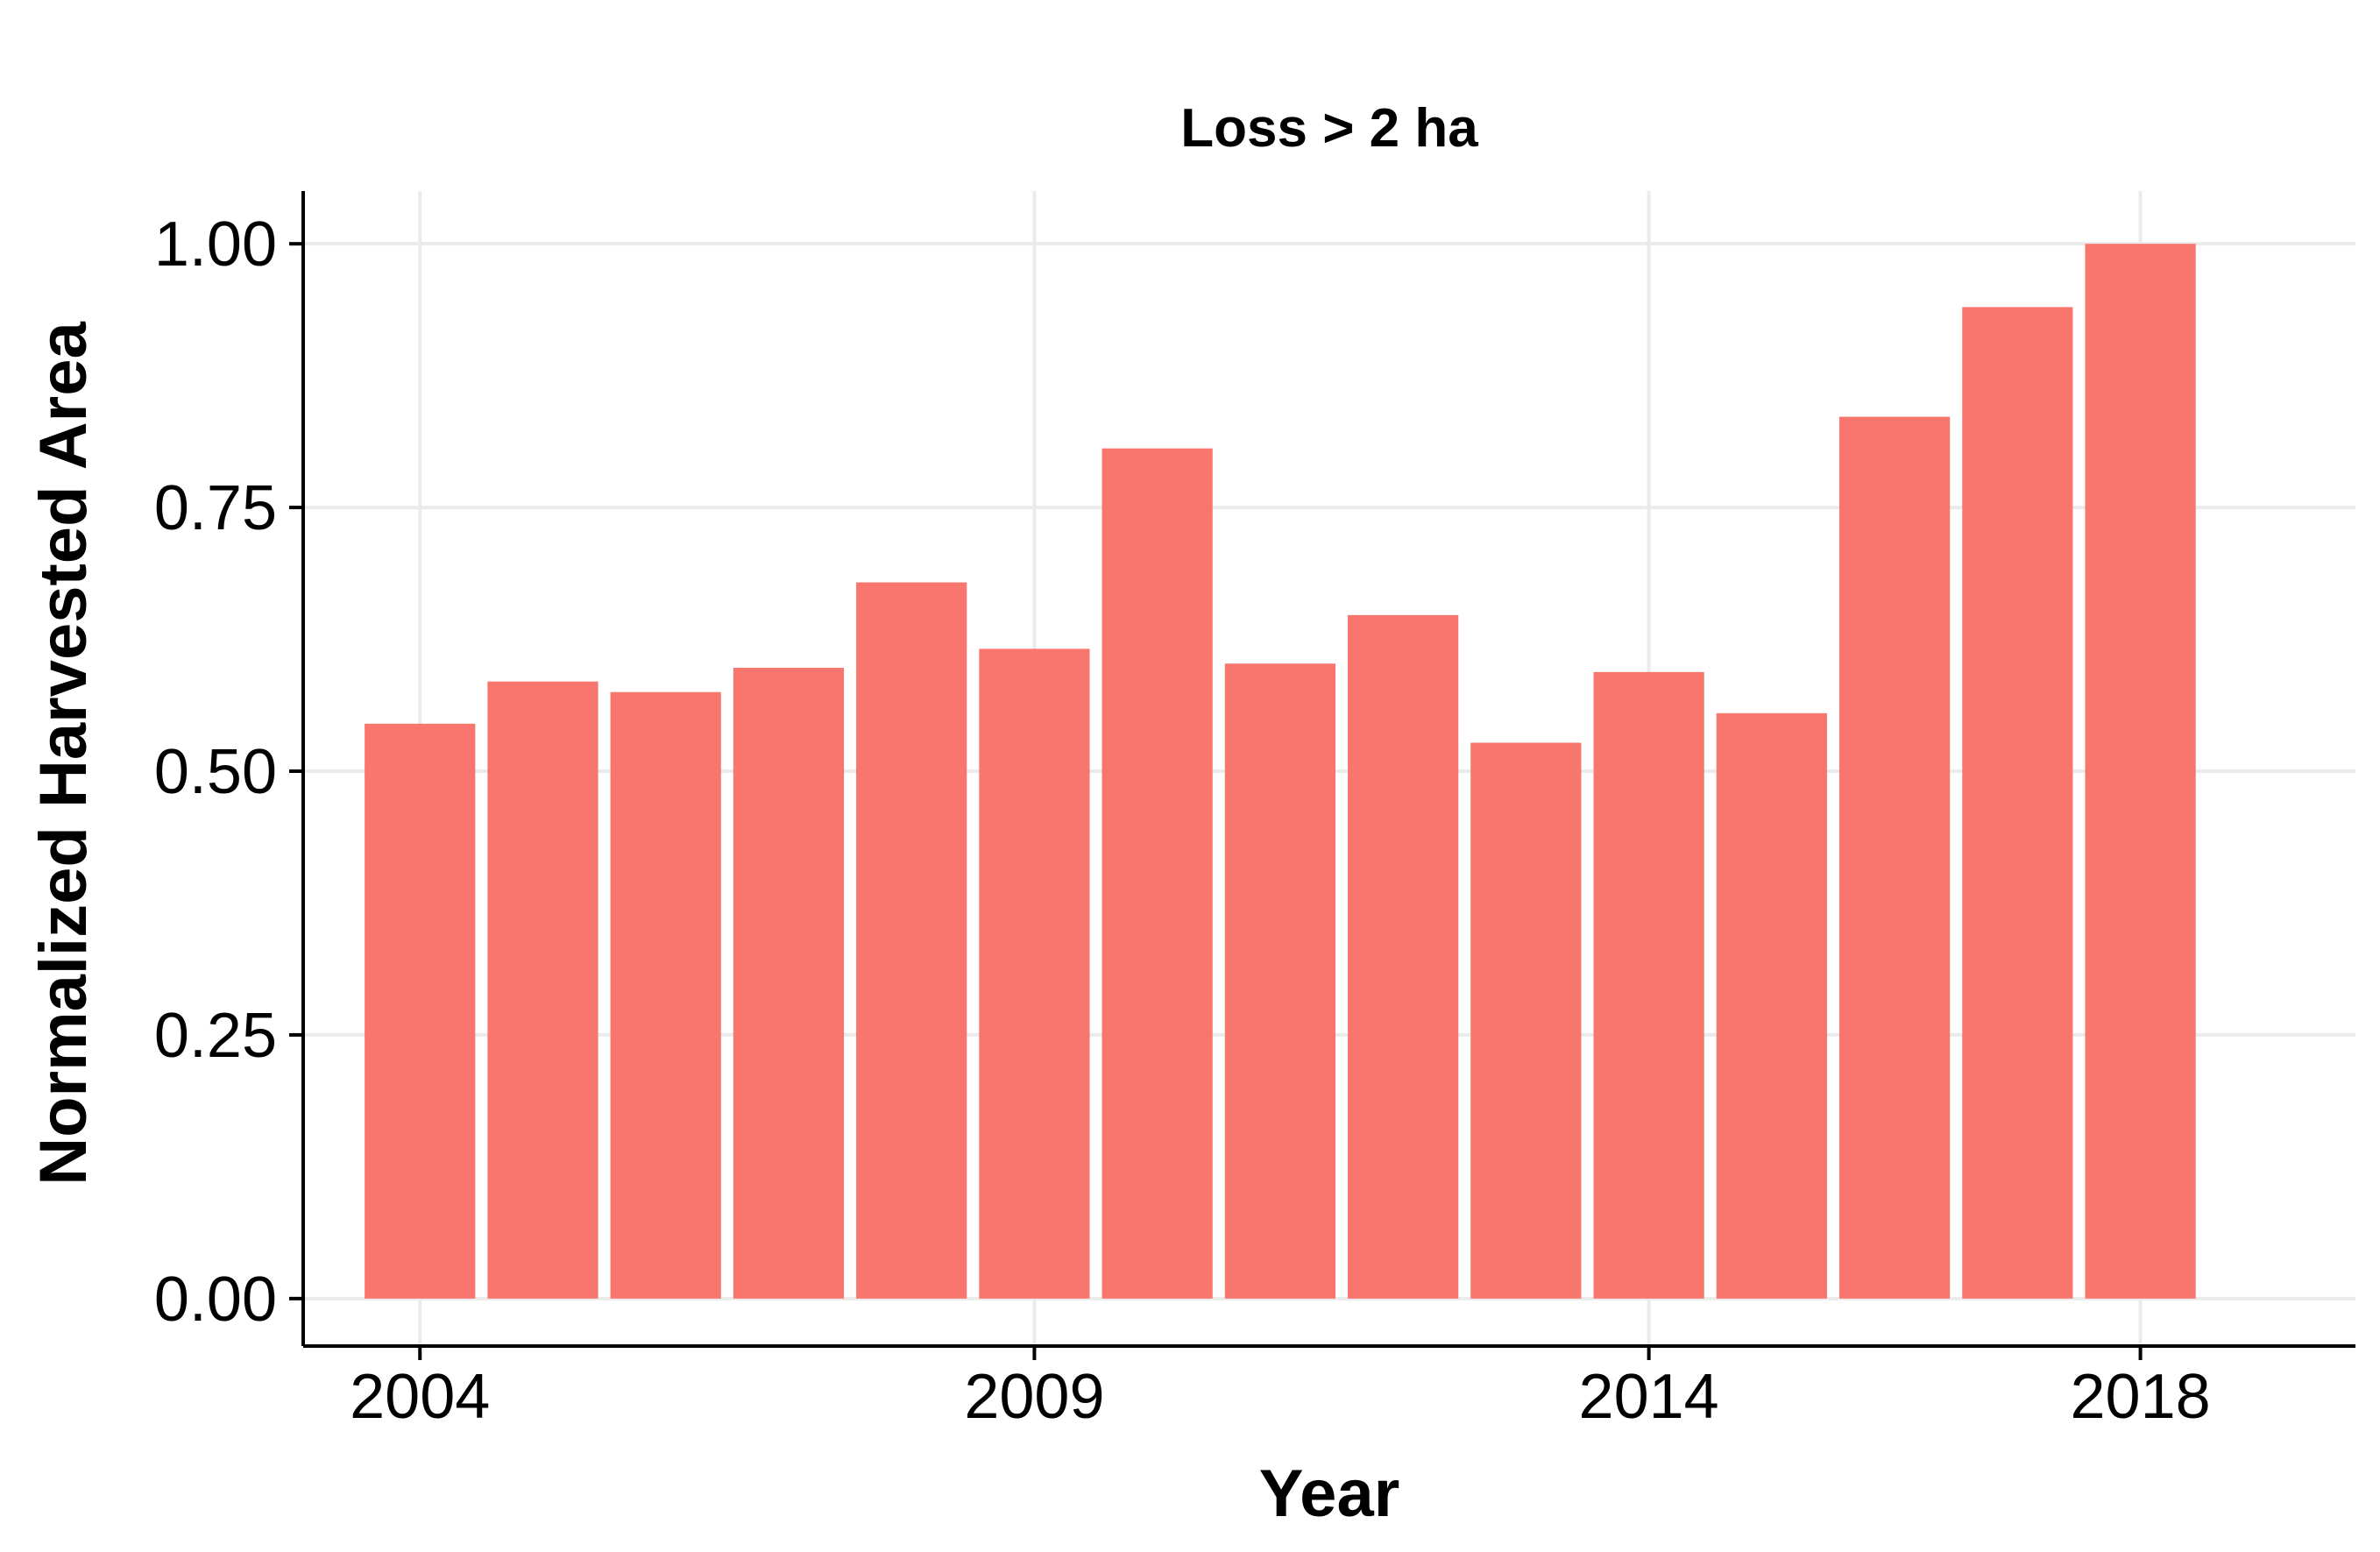 The width and height of the screenshot is (2380, 1552). I want to click on y-axis-ticks: 0.00 0.25 0.50 0.75 1.00, so click(228, 772).